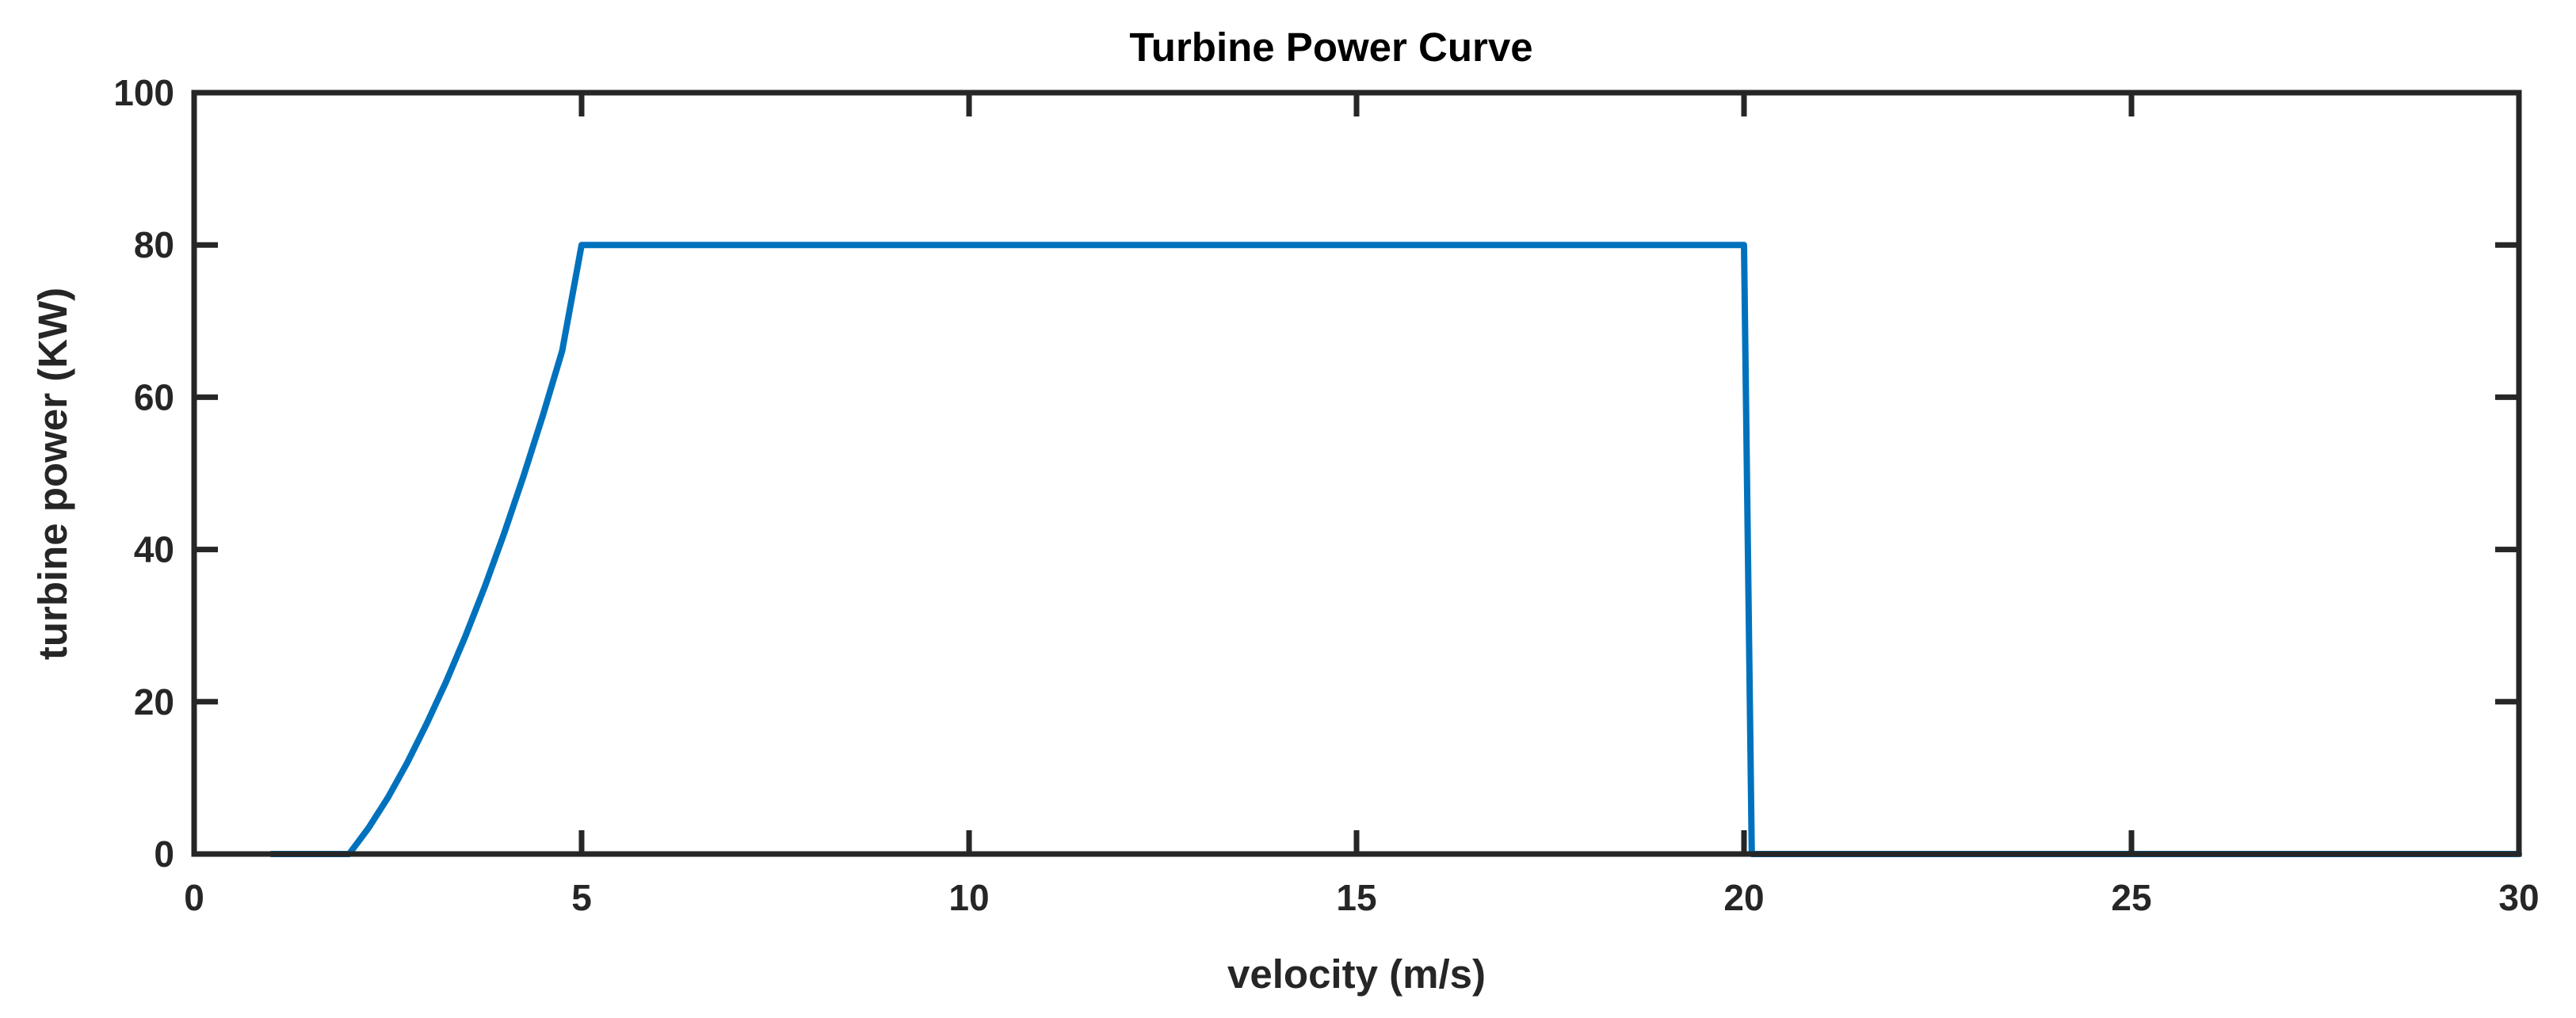  I want to click on x-tick-label: 20, so click(1743, 897).